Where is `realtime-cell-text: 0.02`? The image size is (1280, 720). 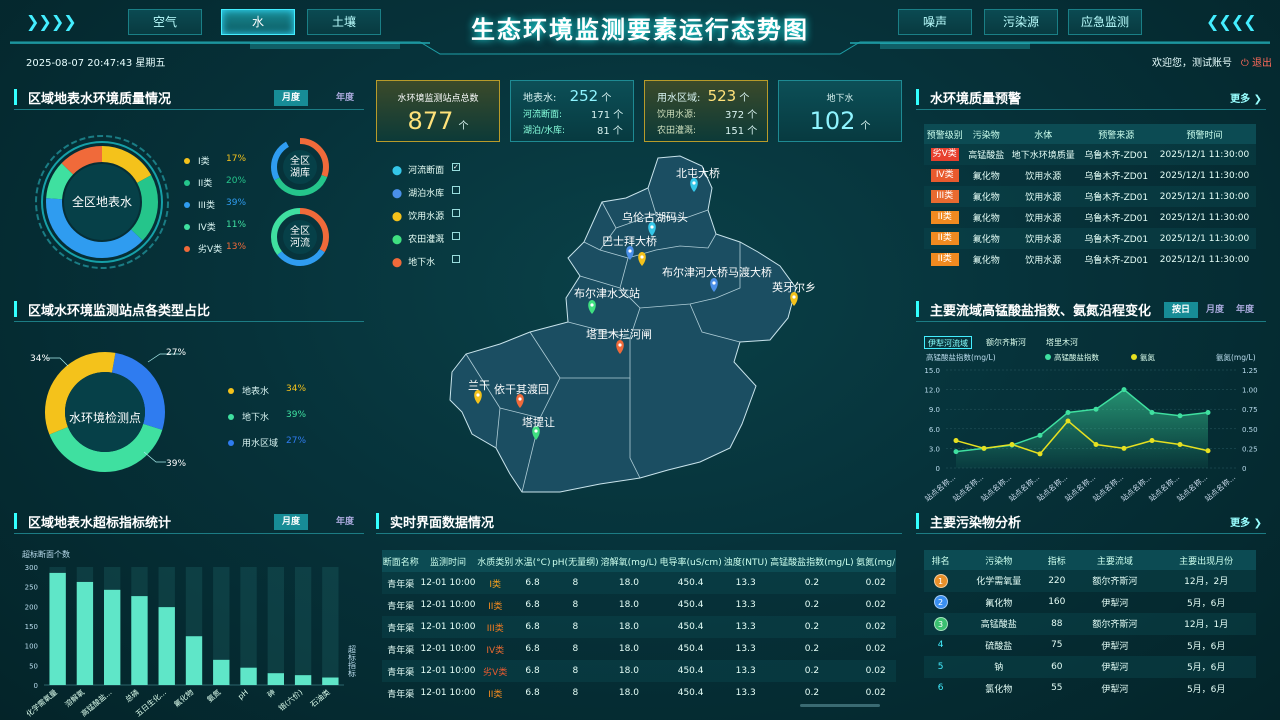 realtime-cell-text: 0.02 is located at coordinates (875, 693).